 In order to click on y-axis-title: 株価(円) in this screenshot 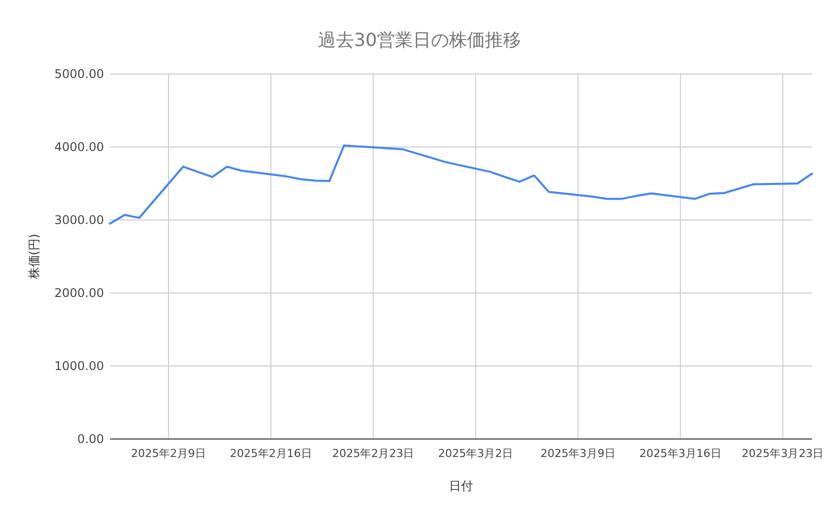, I will do `click(34, 257)`.